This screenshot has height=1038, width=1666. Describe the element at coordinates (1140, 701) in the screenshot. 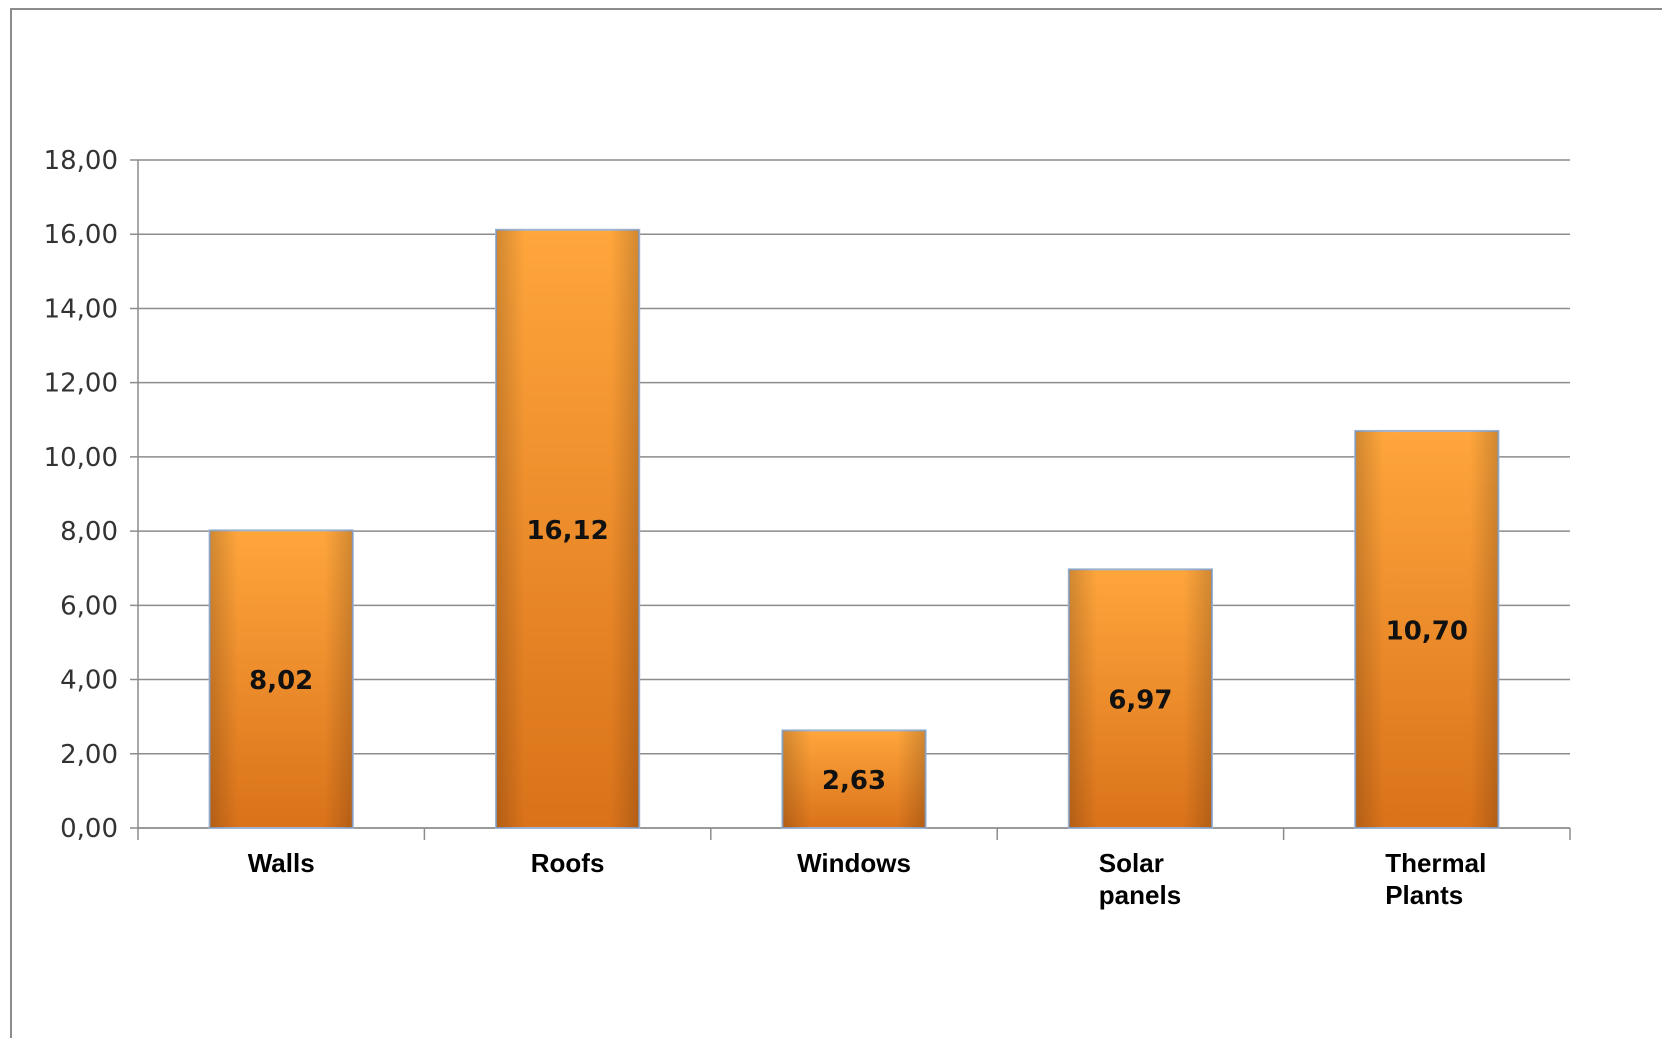

I see `data-label: 6,97` at that location.